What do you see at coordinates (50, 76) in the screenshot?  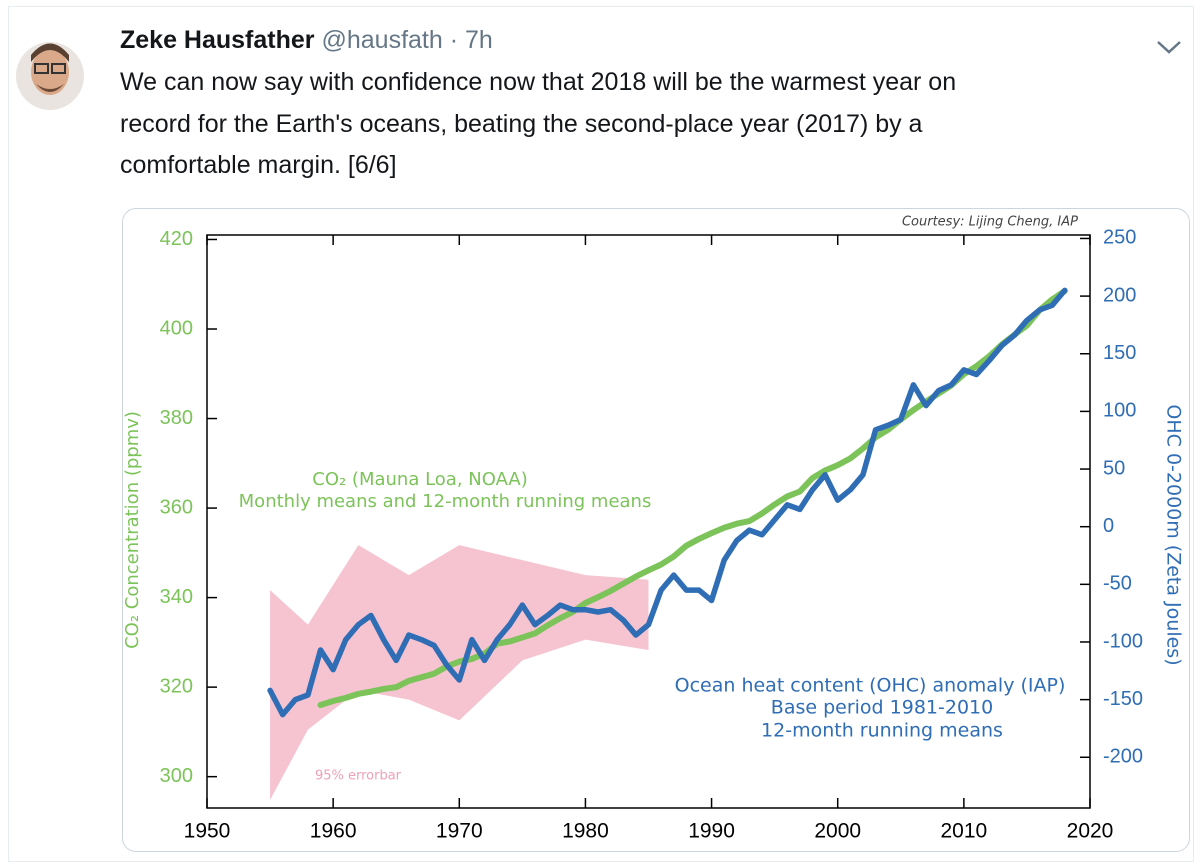 I see `avatar` at bounding box center [50, 76].